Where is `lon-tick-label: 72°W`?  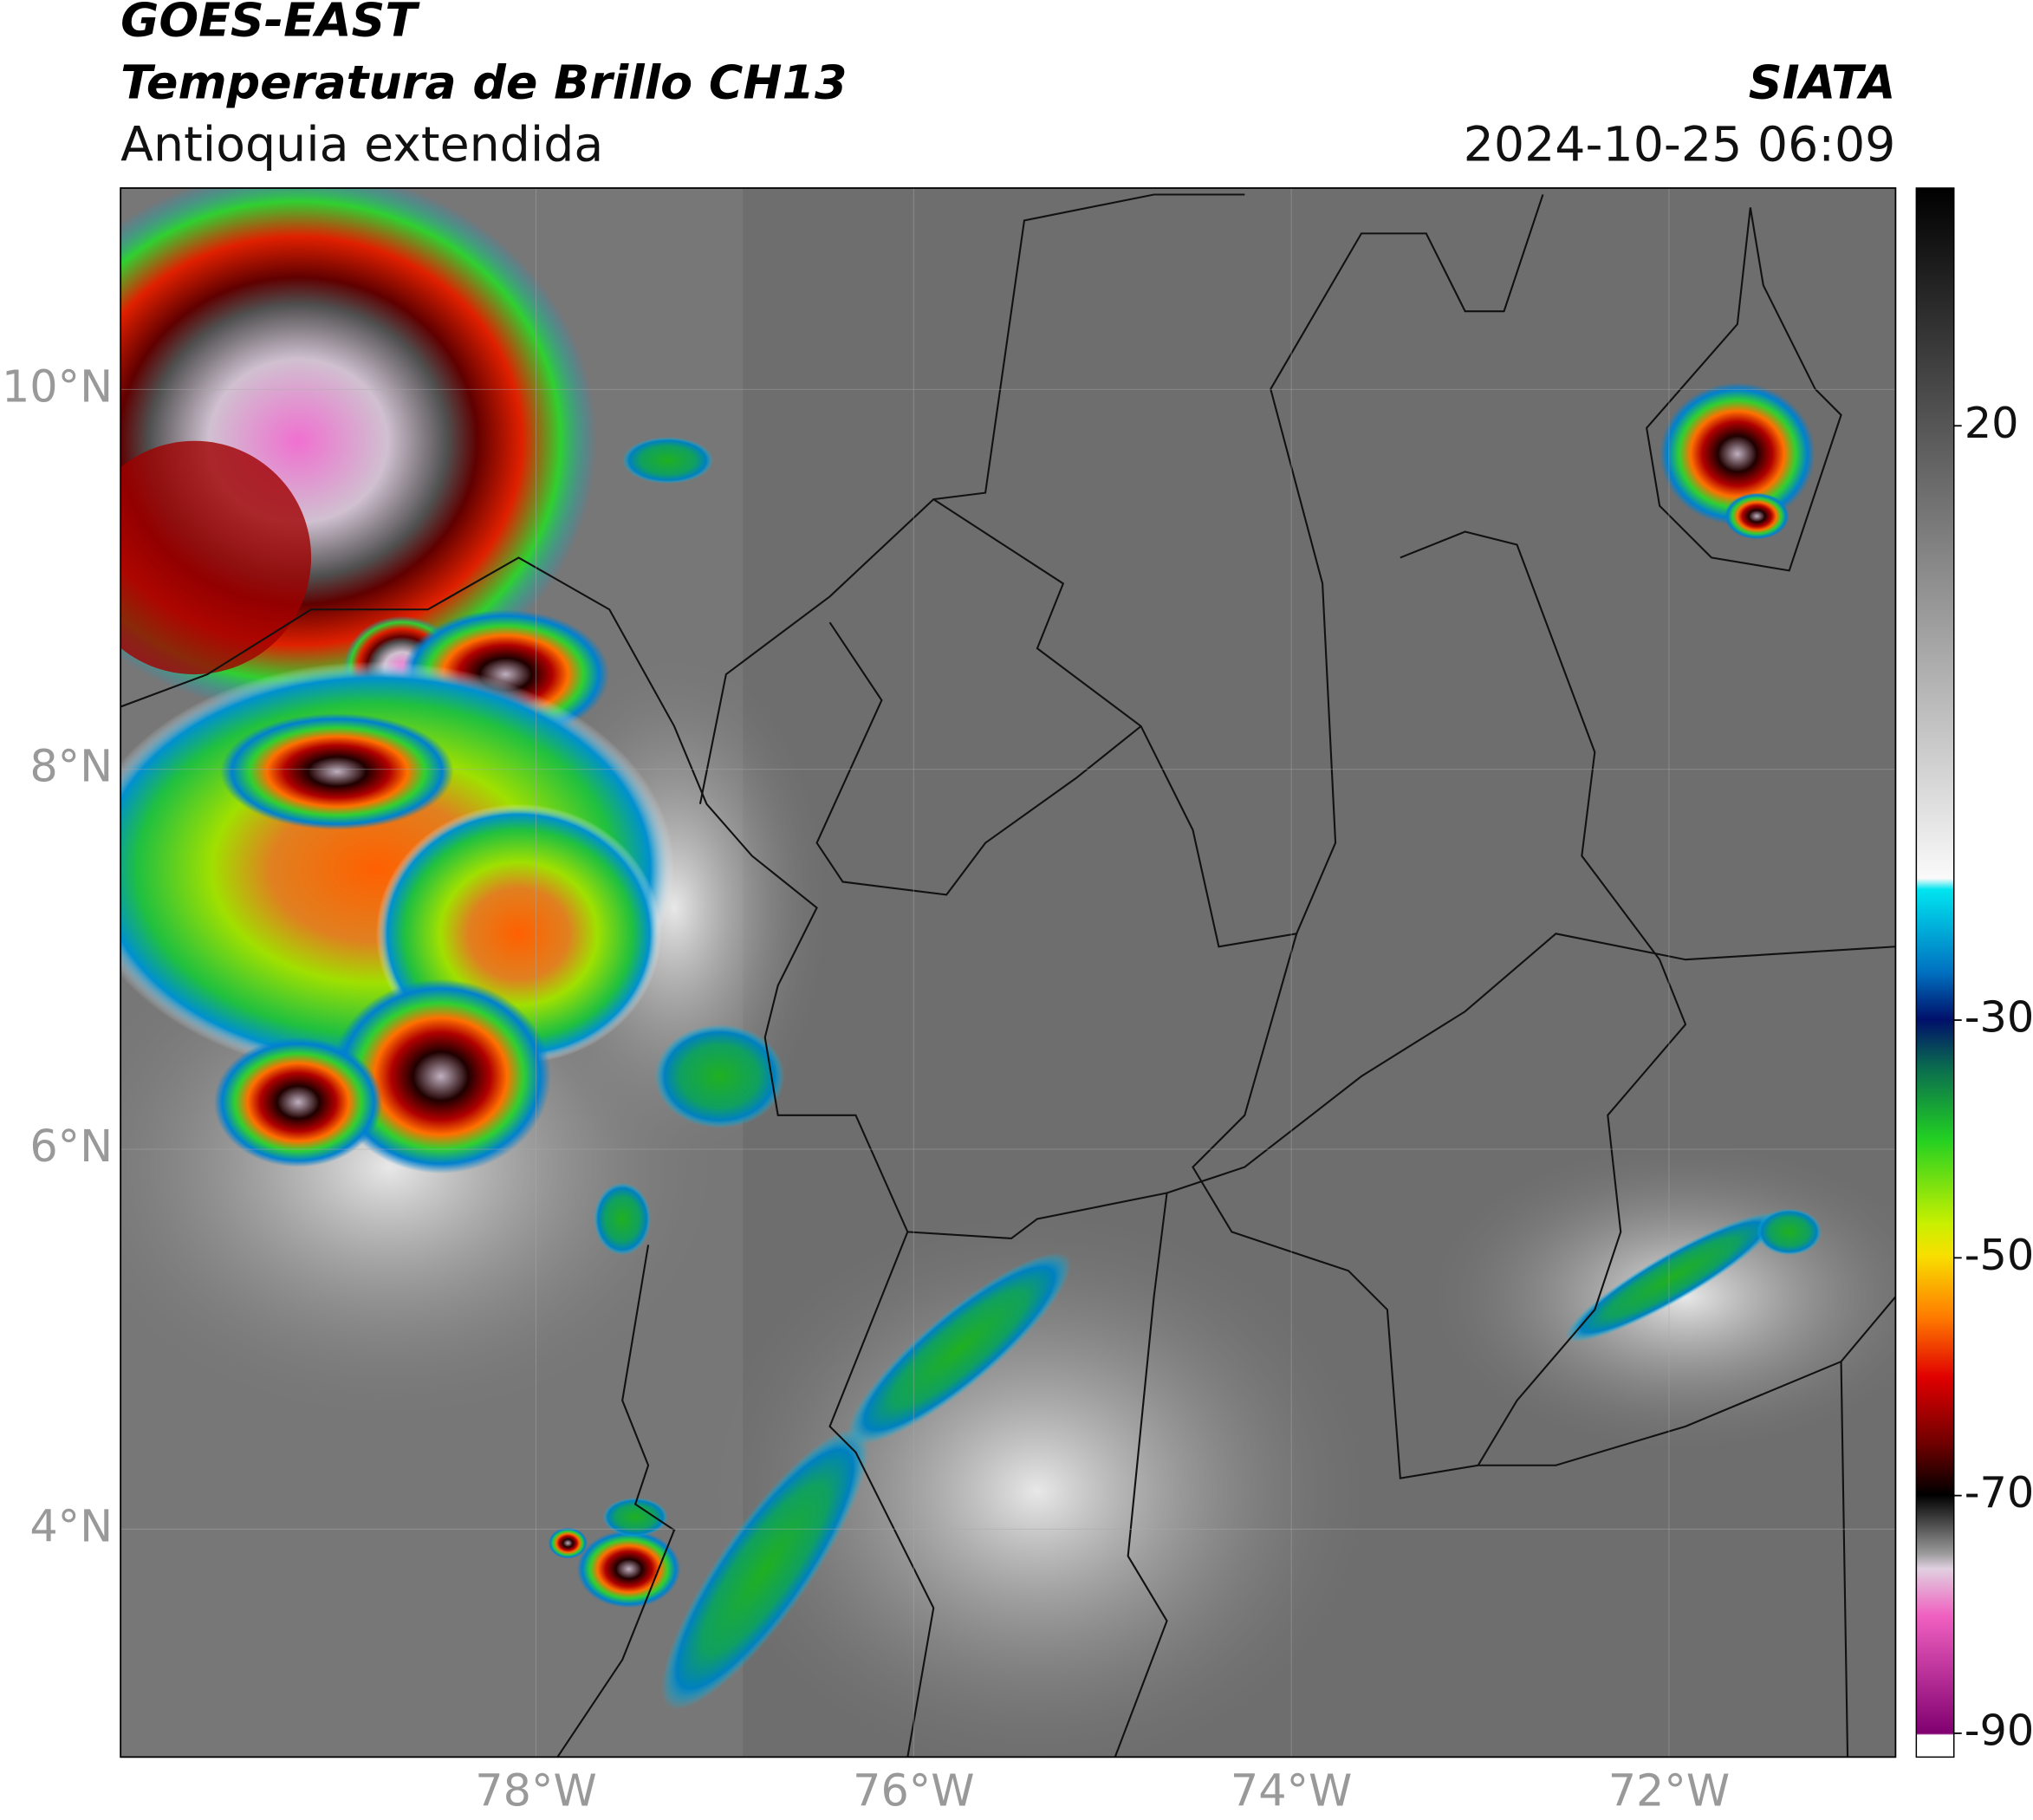 lon-tick-label: 72°W is located at coordinates (1669, 1790).